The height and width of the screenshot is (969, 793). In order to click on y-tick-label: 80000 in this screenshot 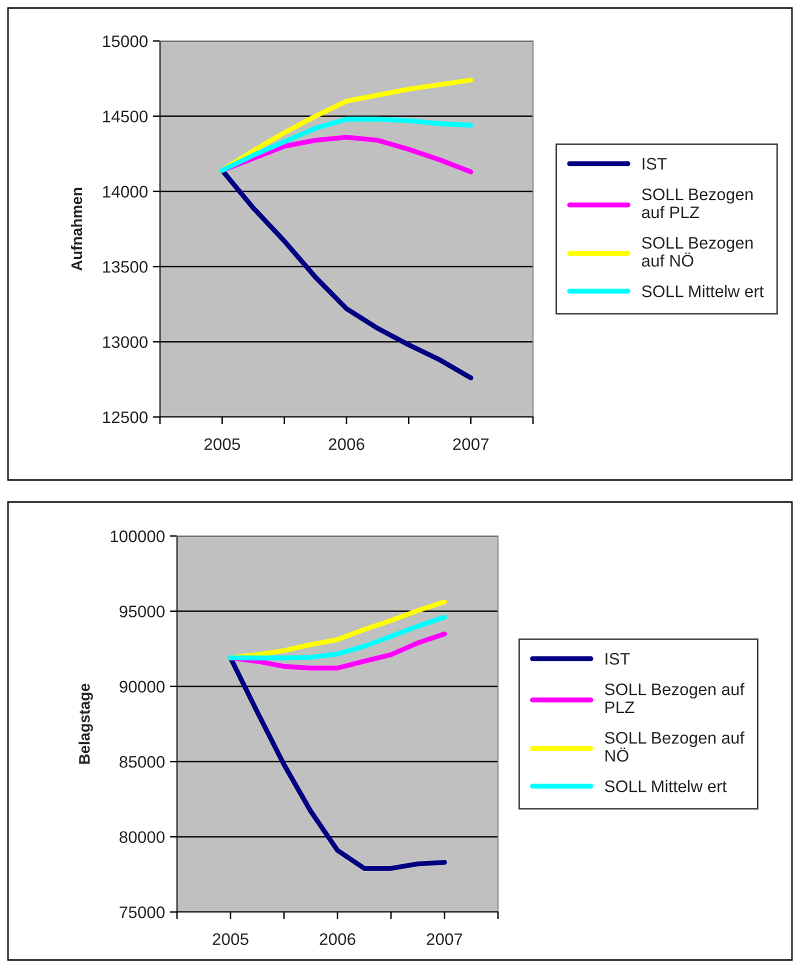, I will do `click(142, 837)`.